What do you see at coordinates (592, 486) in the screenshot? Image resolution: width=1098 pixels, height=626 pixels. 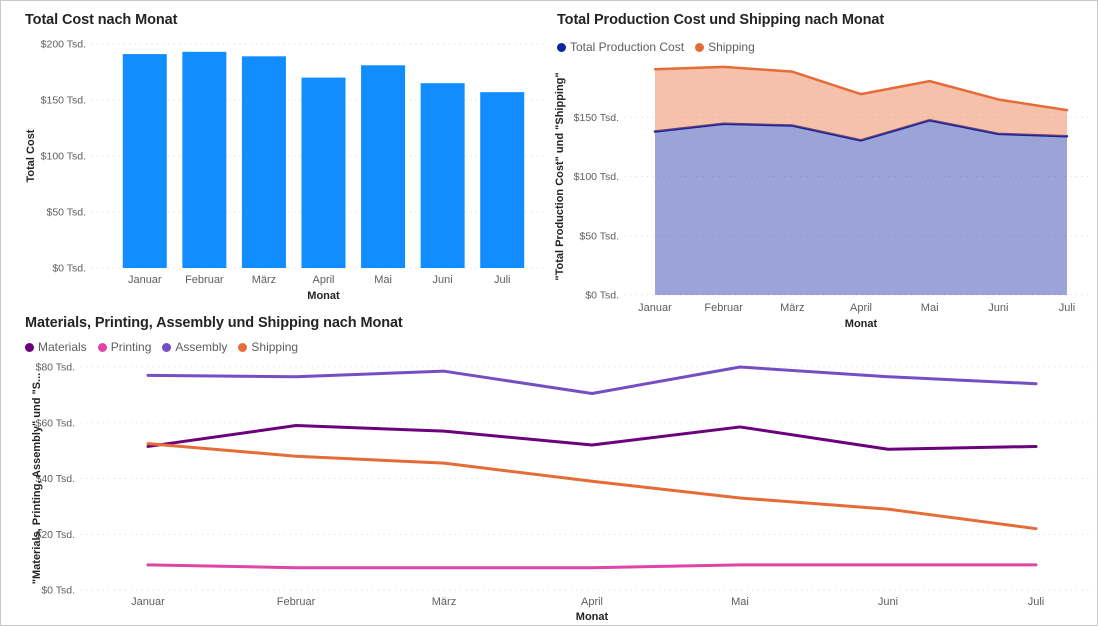 I see `line-shipping` at bounding box center [592, 486].